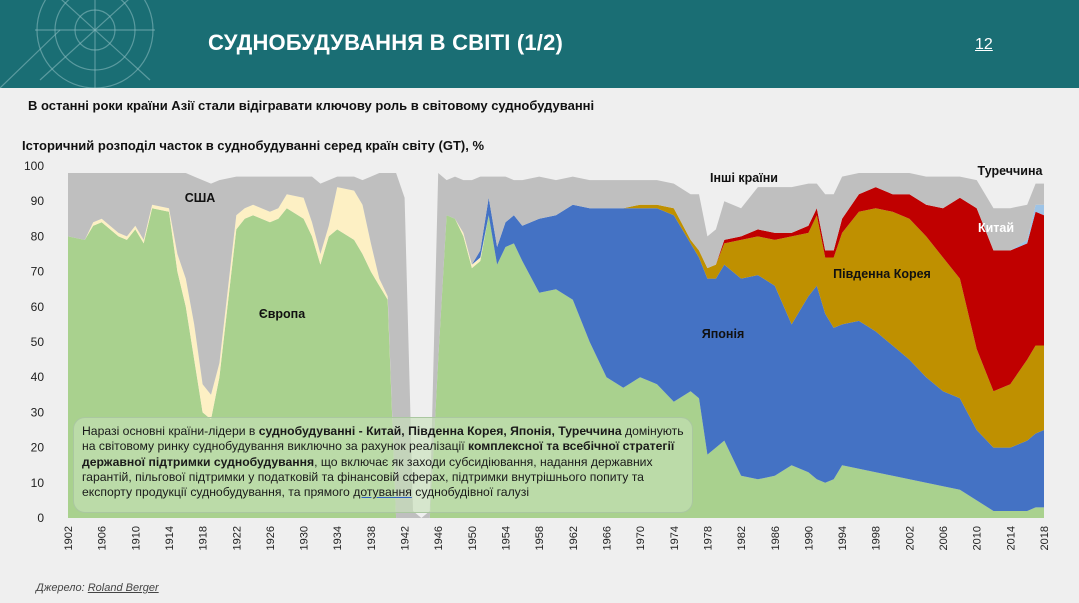  Describe the element at coordinates (38, 342) in the screenshot. I see `y-tick-label: 50` at that location.